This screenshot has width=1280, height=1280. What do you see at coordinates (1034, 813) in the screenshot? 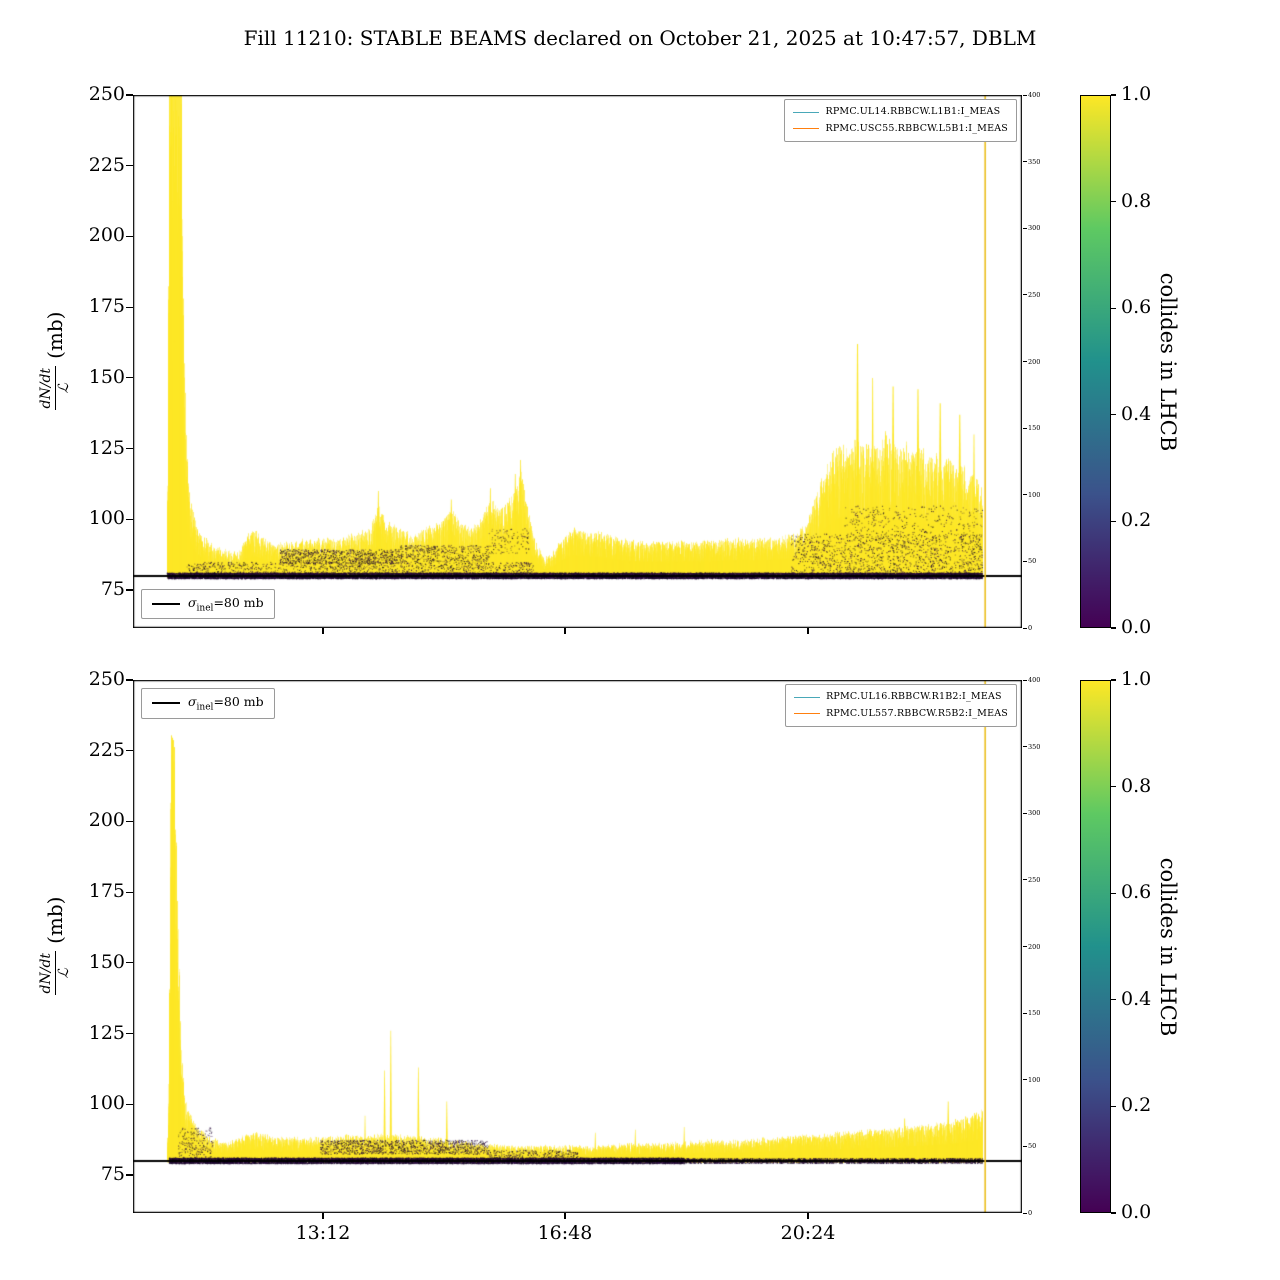
I see `right-axis-tick-label: 300` at bounding box center [1034, 813].